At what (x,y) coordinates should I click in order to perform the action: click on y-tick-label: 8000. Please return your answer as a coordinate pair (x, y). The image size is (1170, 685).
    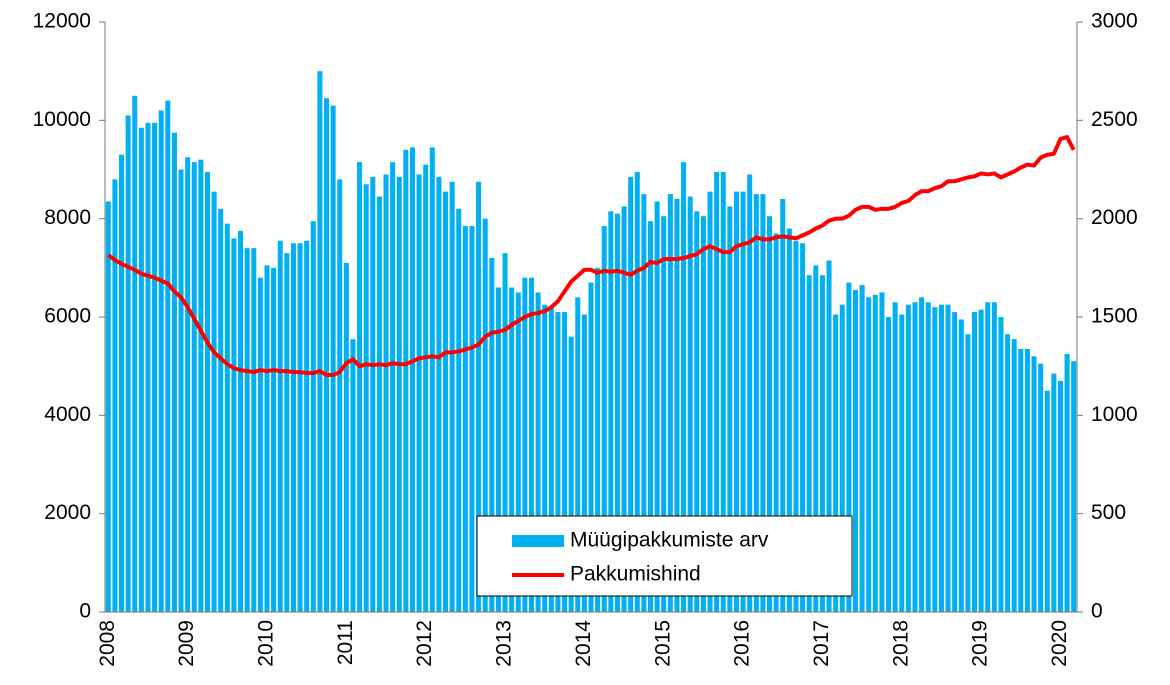
    Looking at the image, I should click on (67, 217).